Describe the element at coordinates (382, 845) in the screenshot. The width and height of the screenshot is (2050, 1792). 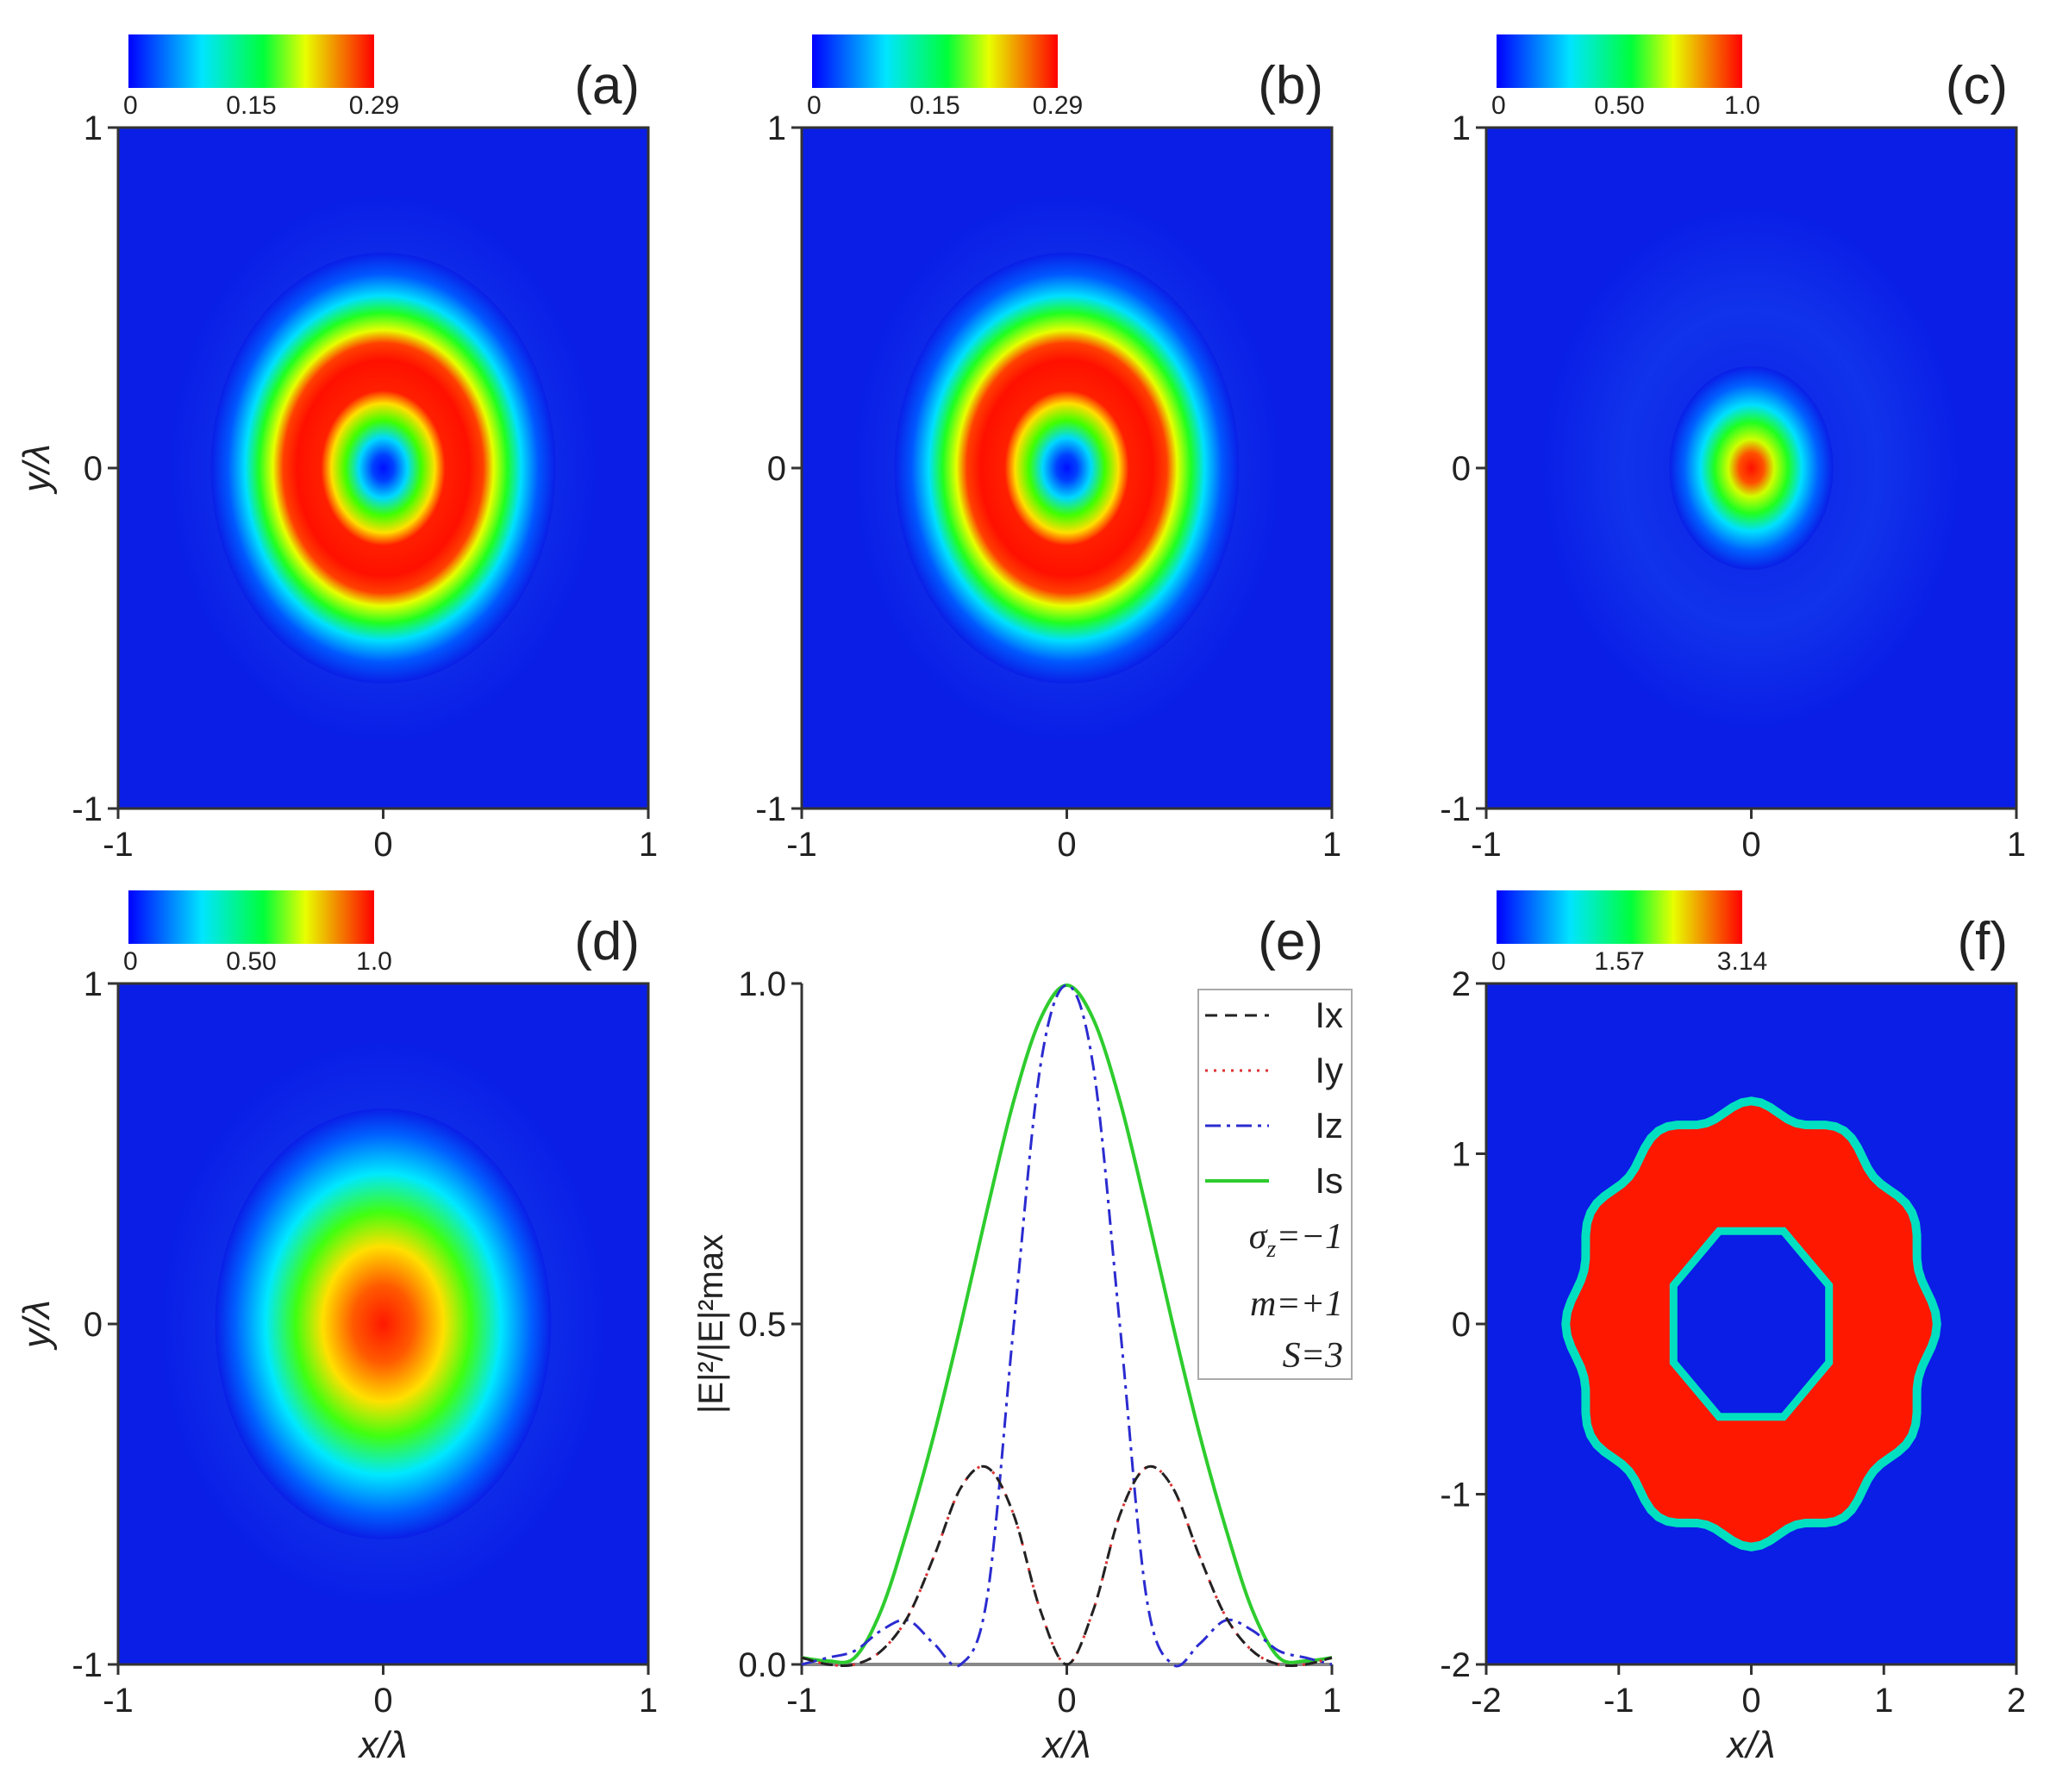
I see `panel-a-xtick-label: 0` at that location.